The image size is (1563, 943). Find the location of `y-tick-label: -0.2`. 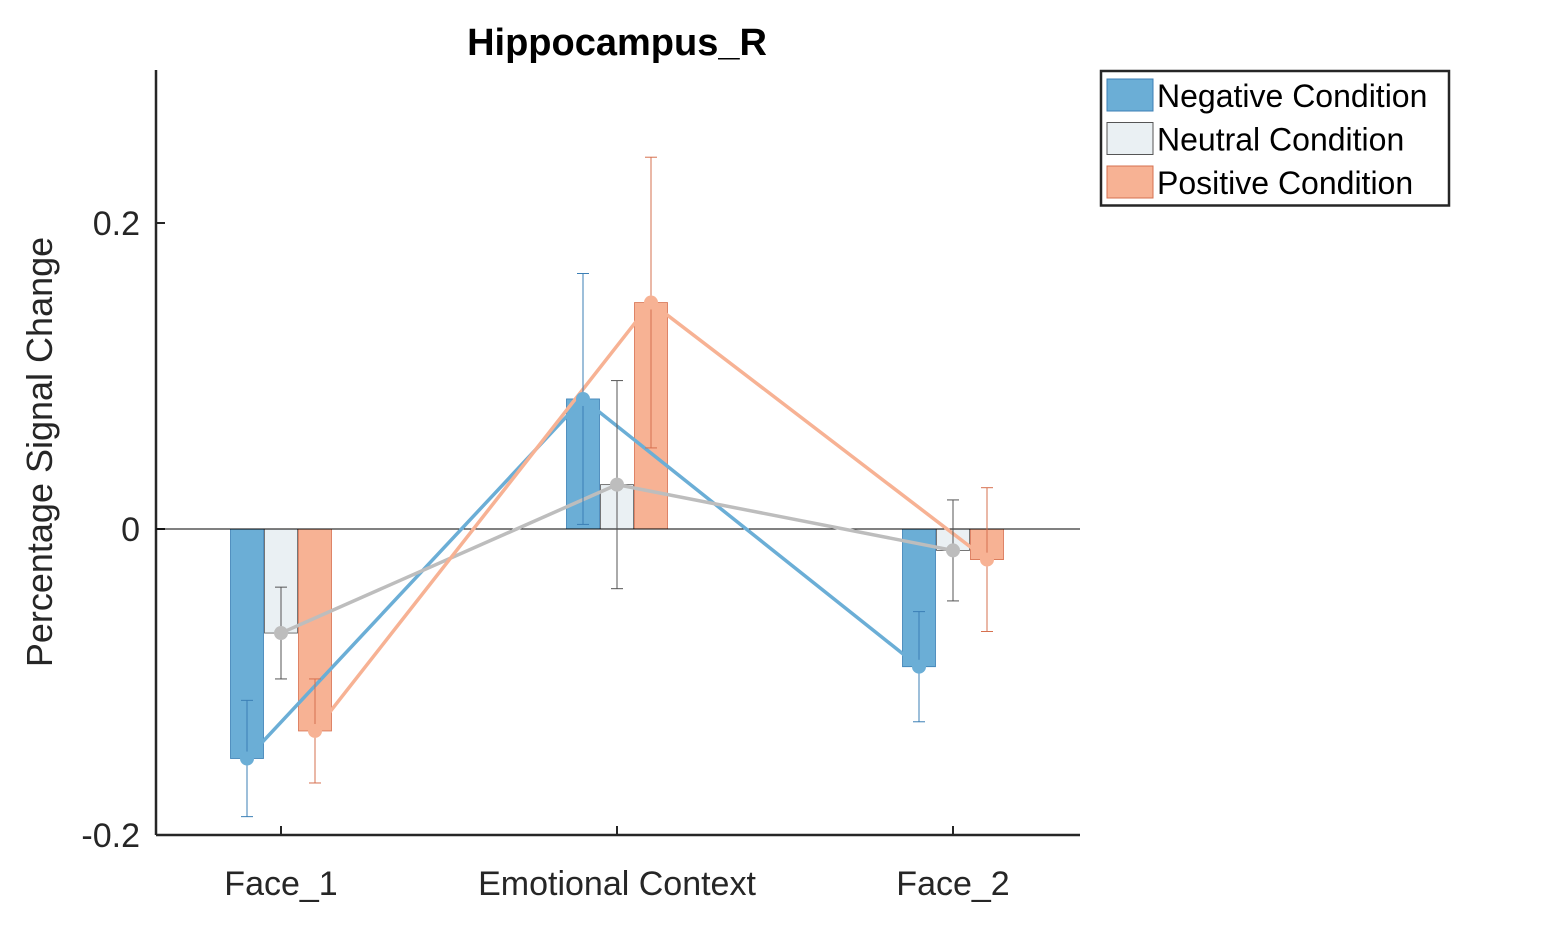

y-tick-label: -0.2 is located at coordinates (110, 836).